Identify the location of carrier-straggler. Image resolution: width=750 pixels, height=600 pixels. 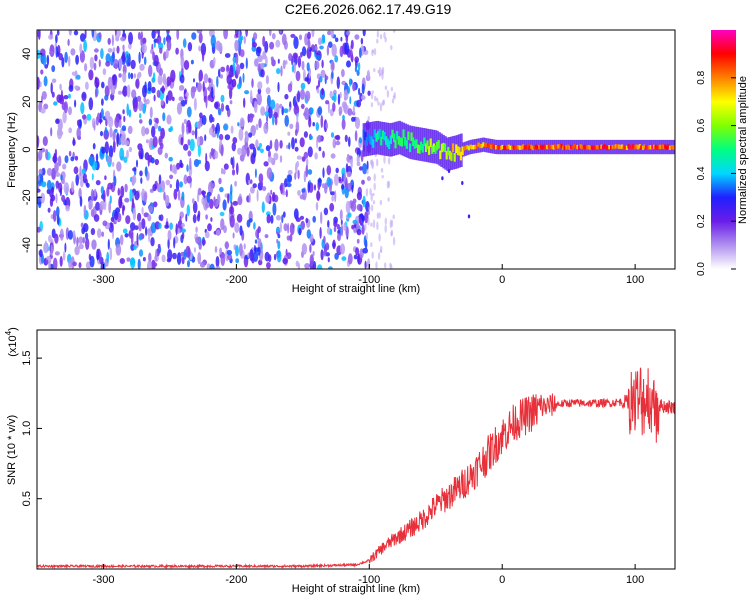
(462, 183).